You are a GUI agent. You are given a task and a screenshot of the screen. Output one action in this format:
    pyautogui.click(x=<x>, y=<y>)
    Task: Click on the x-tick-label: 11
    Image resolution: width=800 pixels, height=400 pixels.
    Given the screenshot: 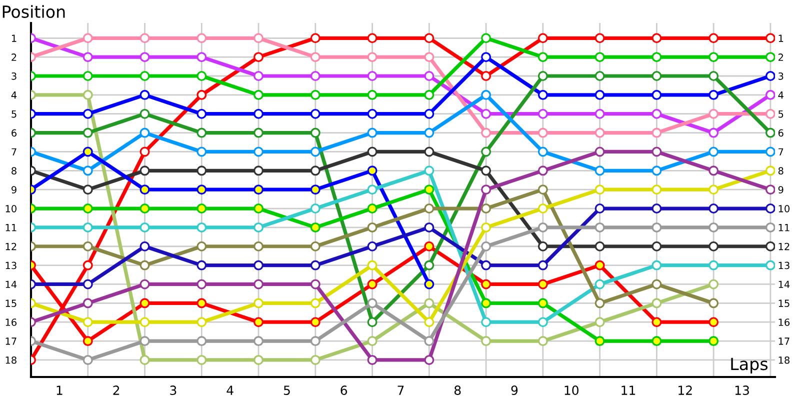 What is the action you would take?
    pyautogui.click(x=629, y=390)
    